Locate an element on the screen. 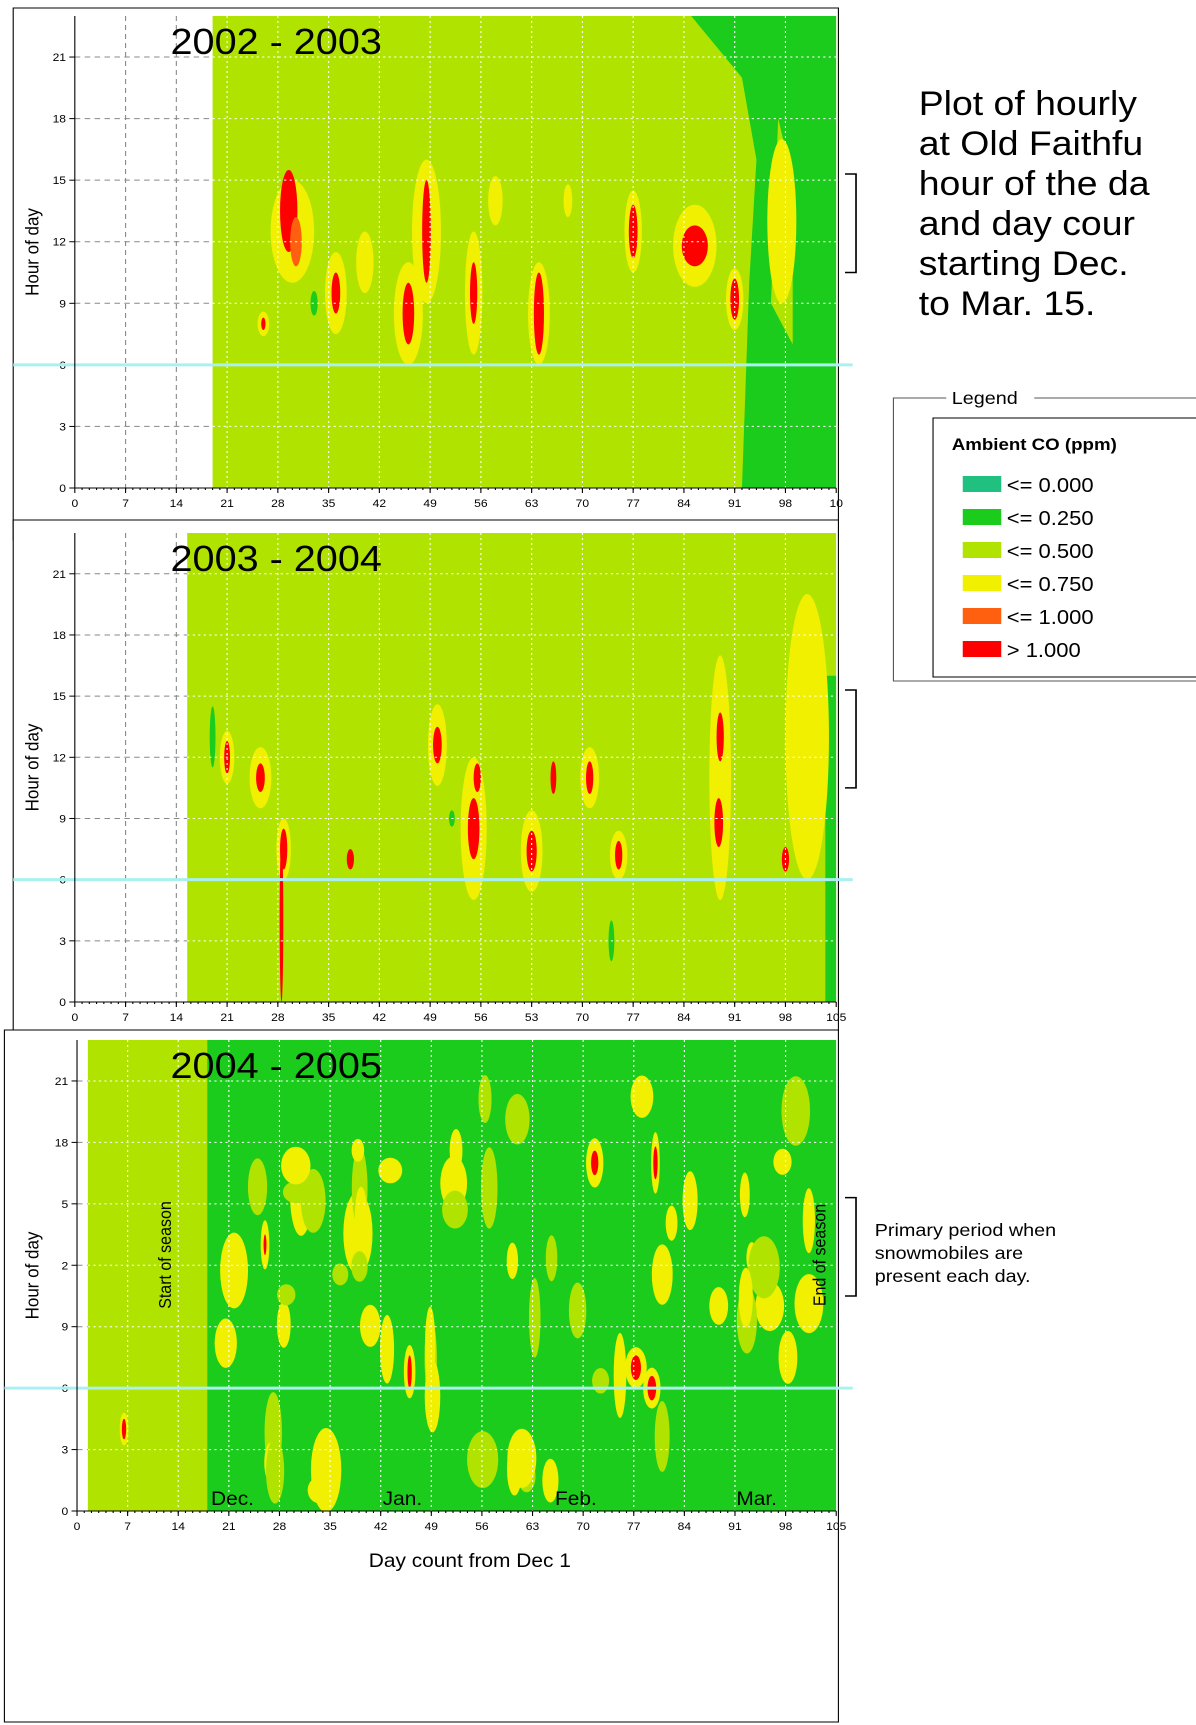  x-tick-label: 0 is located at coordinates (74, 1017).